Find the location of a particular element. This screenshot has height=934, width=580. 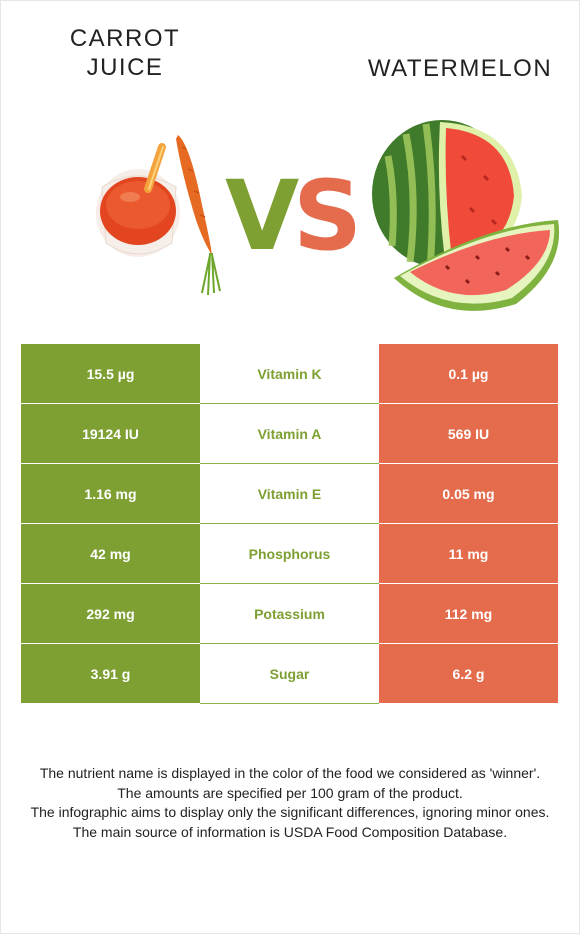

right-value: 6.2 g is located at coordinates (468, 673).